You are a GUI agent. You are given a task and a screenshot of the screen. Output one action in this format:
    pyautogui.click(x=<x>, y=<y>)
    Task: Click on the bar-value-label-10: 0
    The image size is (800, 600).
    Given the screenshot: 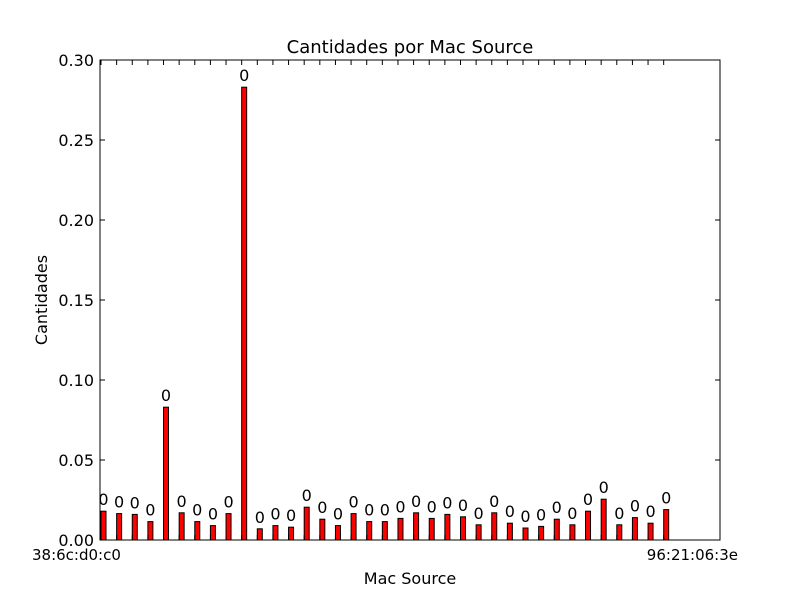 What is the action you would take?
    pyautogui.click(x=260, y=517)
    